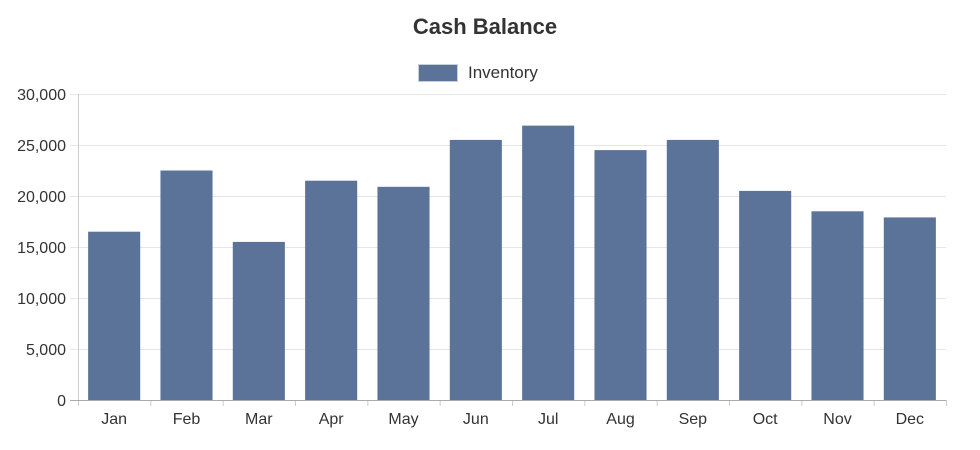 This screenshot has width=980, height=450. Describe the element at coordinates (258, 320) in the screenshot. I see `bar-mar` at that location.